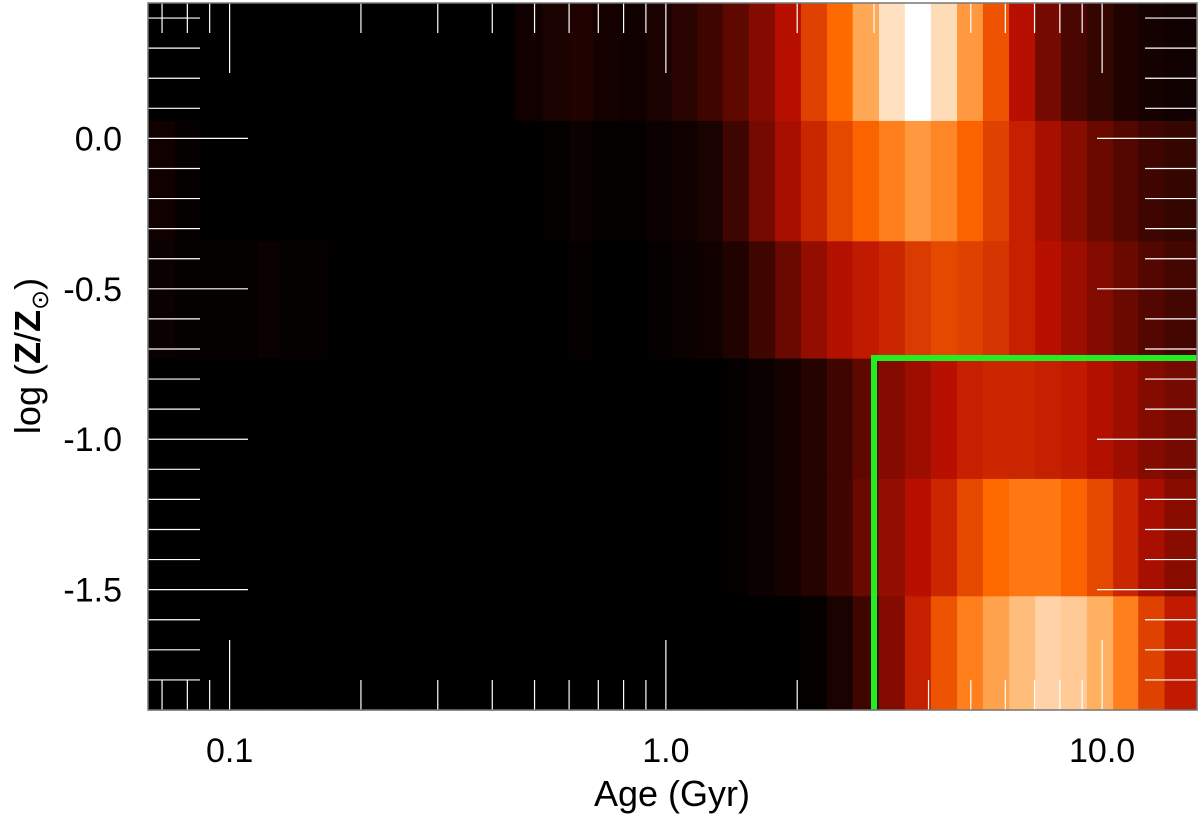 This screenshot has height=816, width=1200. I want to click on selection-overlay, so click(1034, 532).